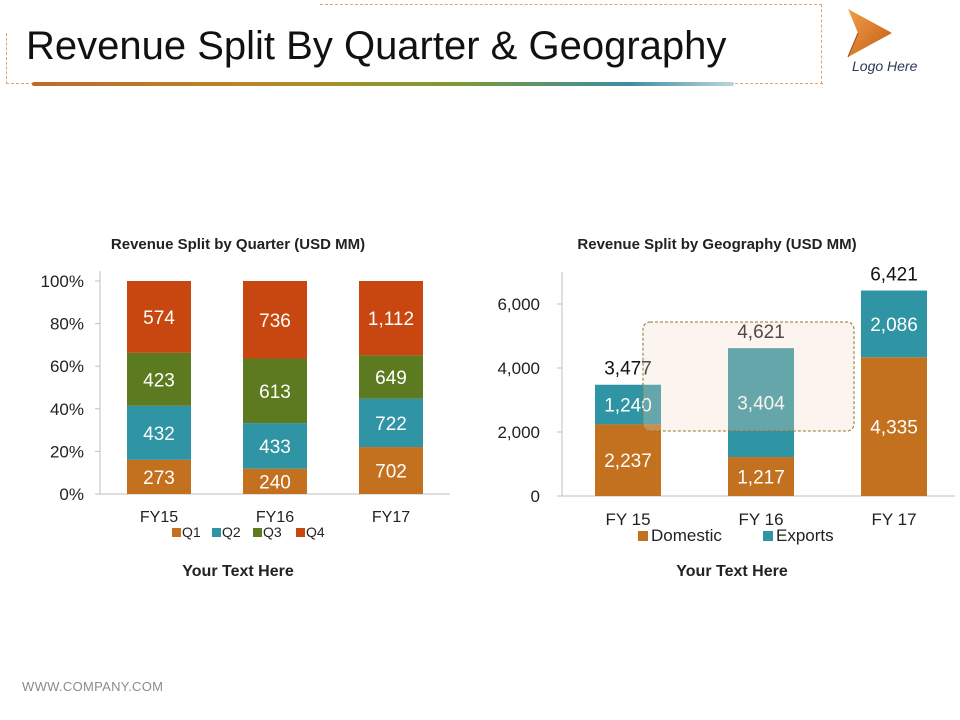 This screenshot has width=960, height=720. I want to click on chart2-y-tick-label: 0, so click(535, 496).